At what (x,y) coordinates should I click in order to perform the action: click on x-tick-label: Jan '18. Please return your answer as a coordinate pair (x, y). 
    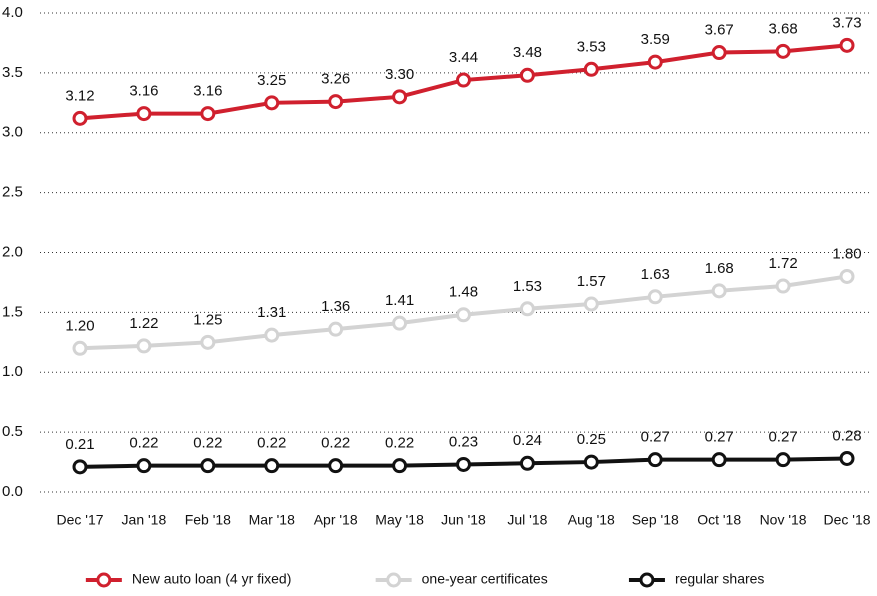
    Looking at the image, I should click on (144, 520).